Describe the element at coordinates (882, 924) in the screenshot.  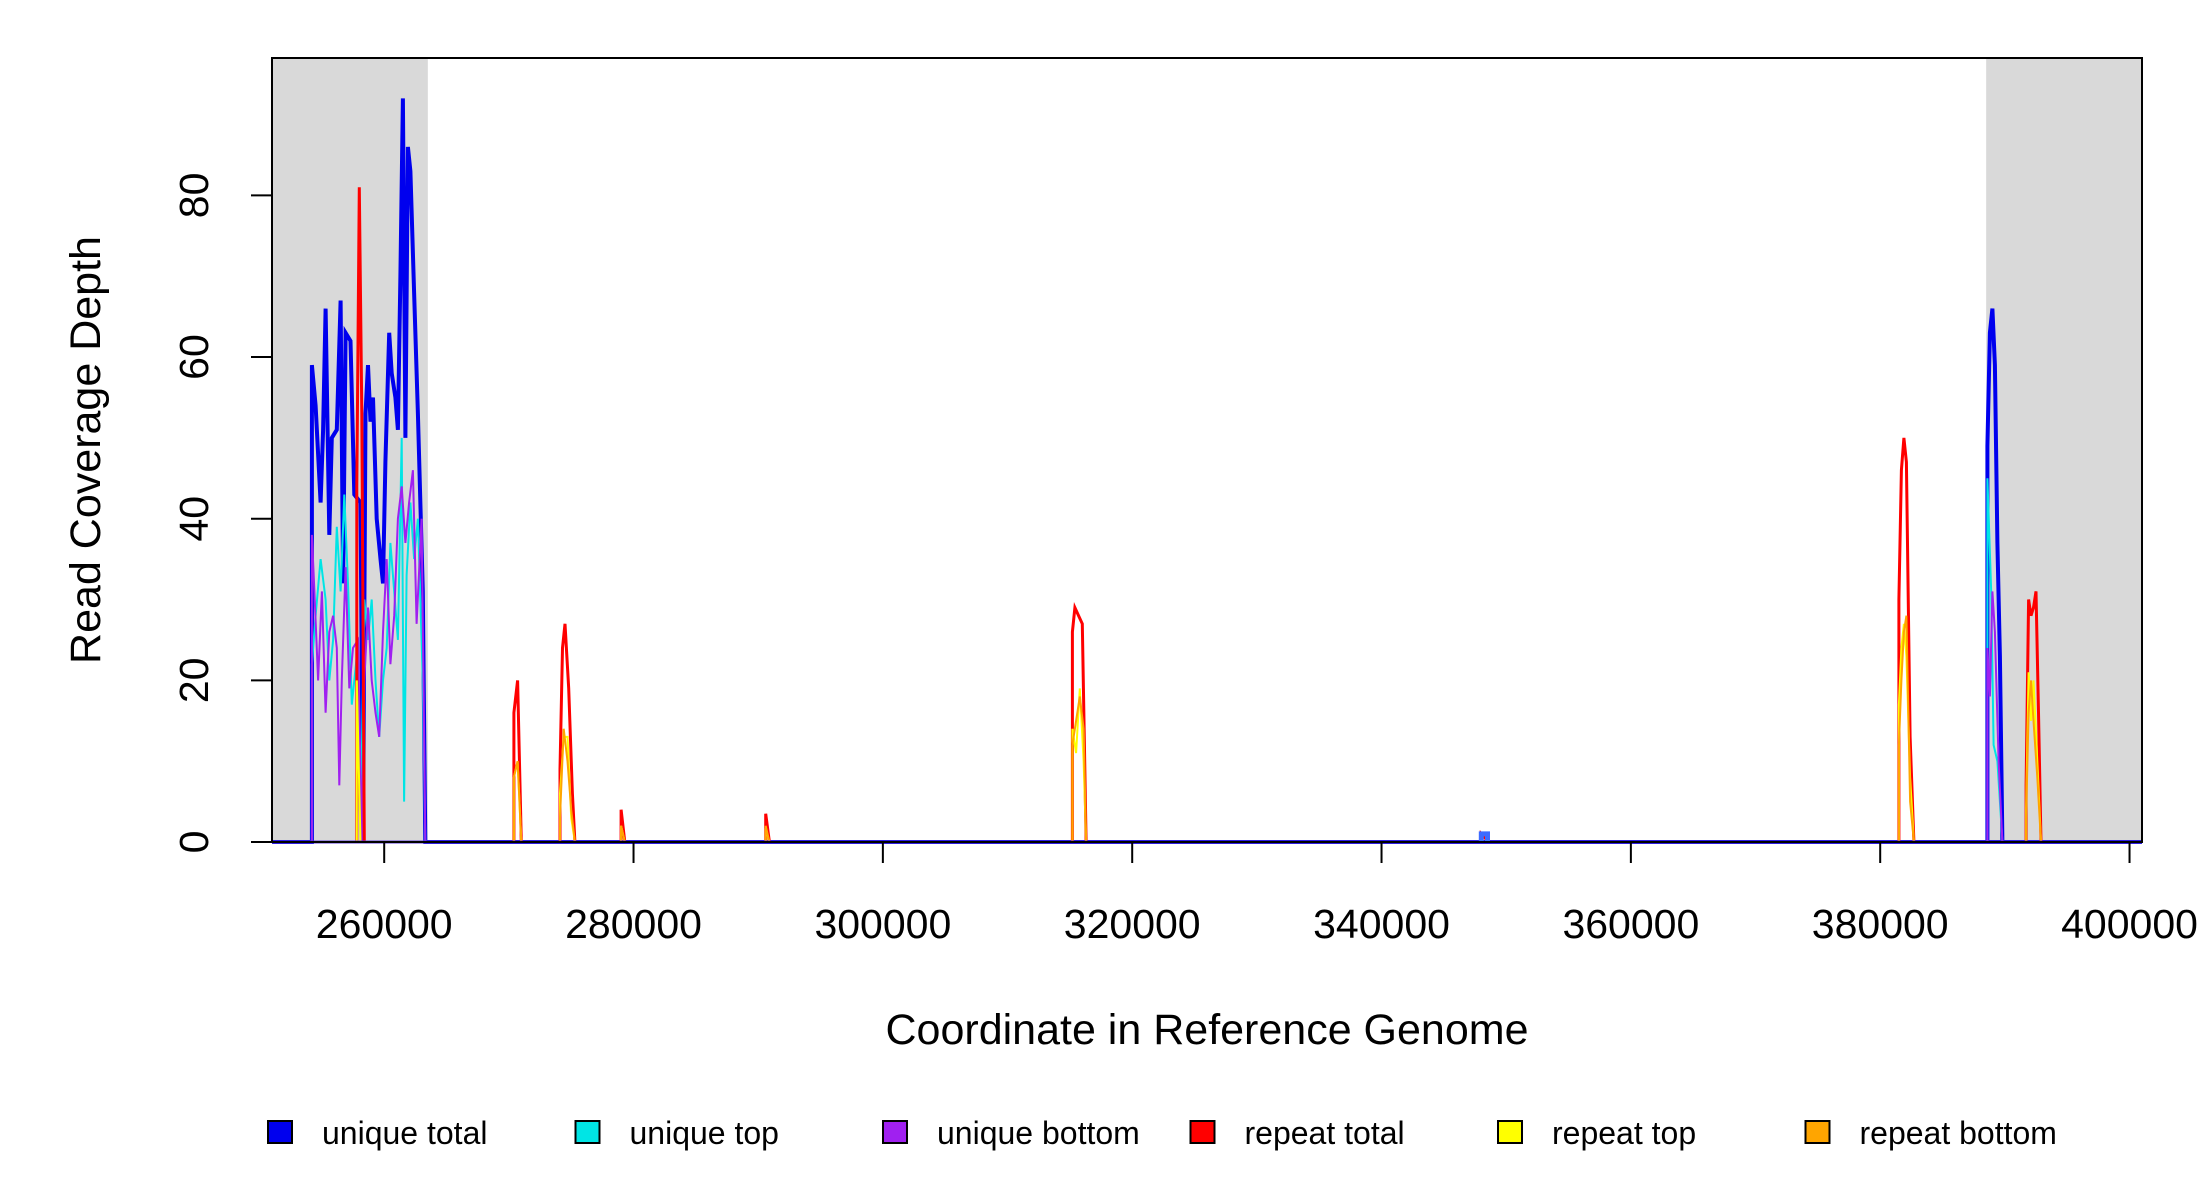
I see `x-tick-label: 300000` at that location.